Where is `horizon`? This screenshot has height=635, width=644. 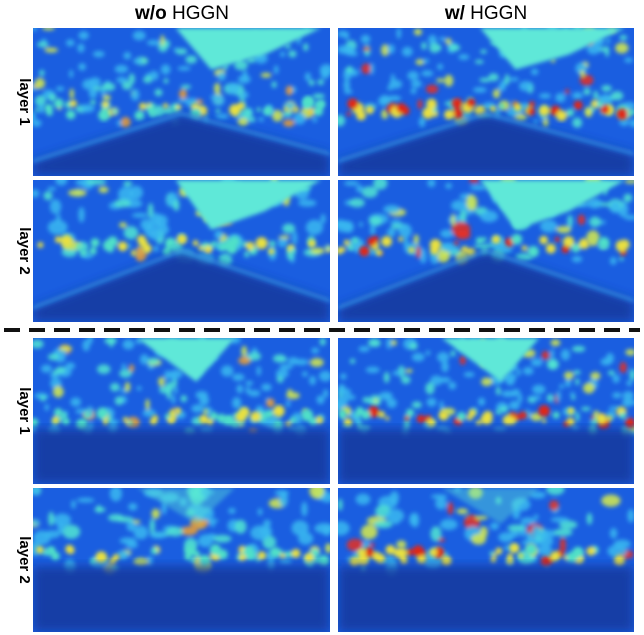 horizon is located at coordinates (183, 555).